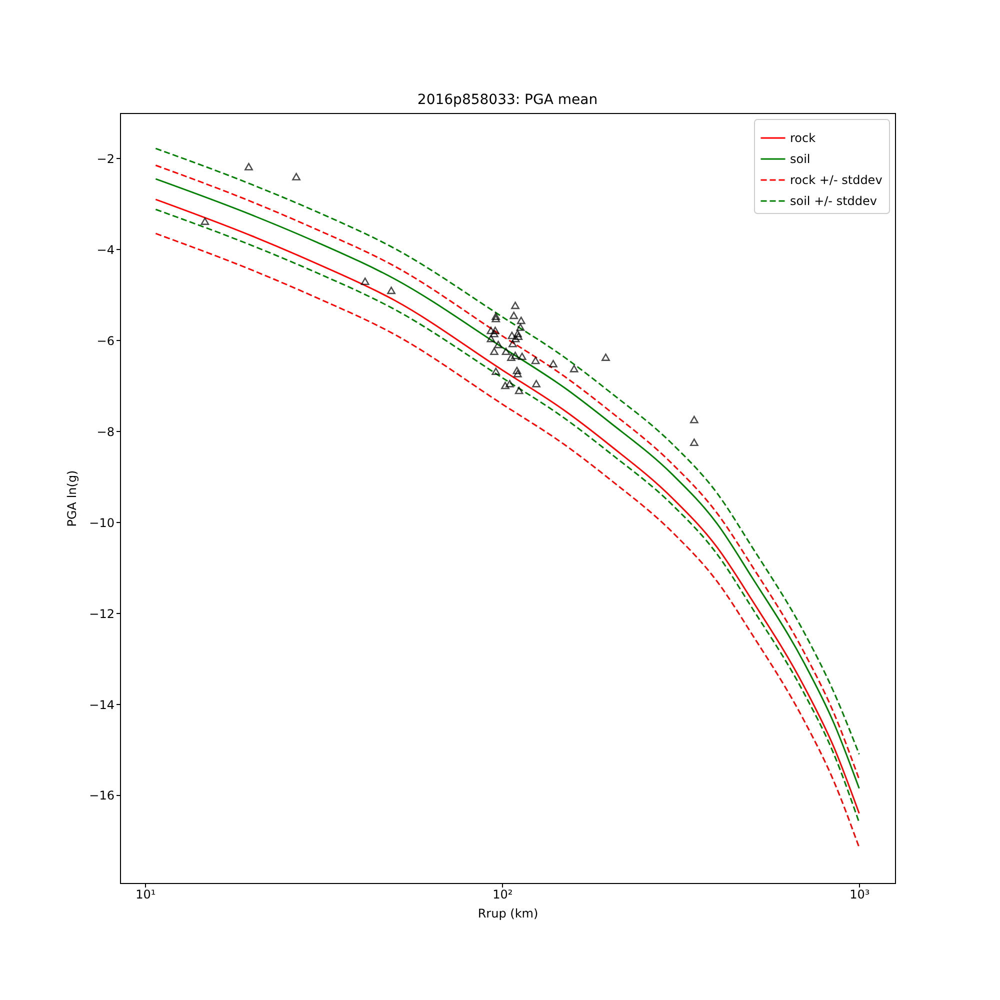 This screenshot has height=1000, width=1000. I want to click on legend-label: rock +/- stddev, so click(836, 180).